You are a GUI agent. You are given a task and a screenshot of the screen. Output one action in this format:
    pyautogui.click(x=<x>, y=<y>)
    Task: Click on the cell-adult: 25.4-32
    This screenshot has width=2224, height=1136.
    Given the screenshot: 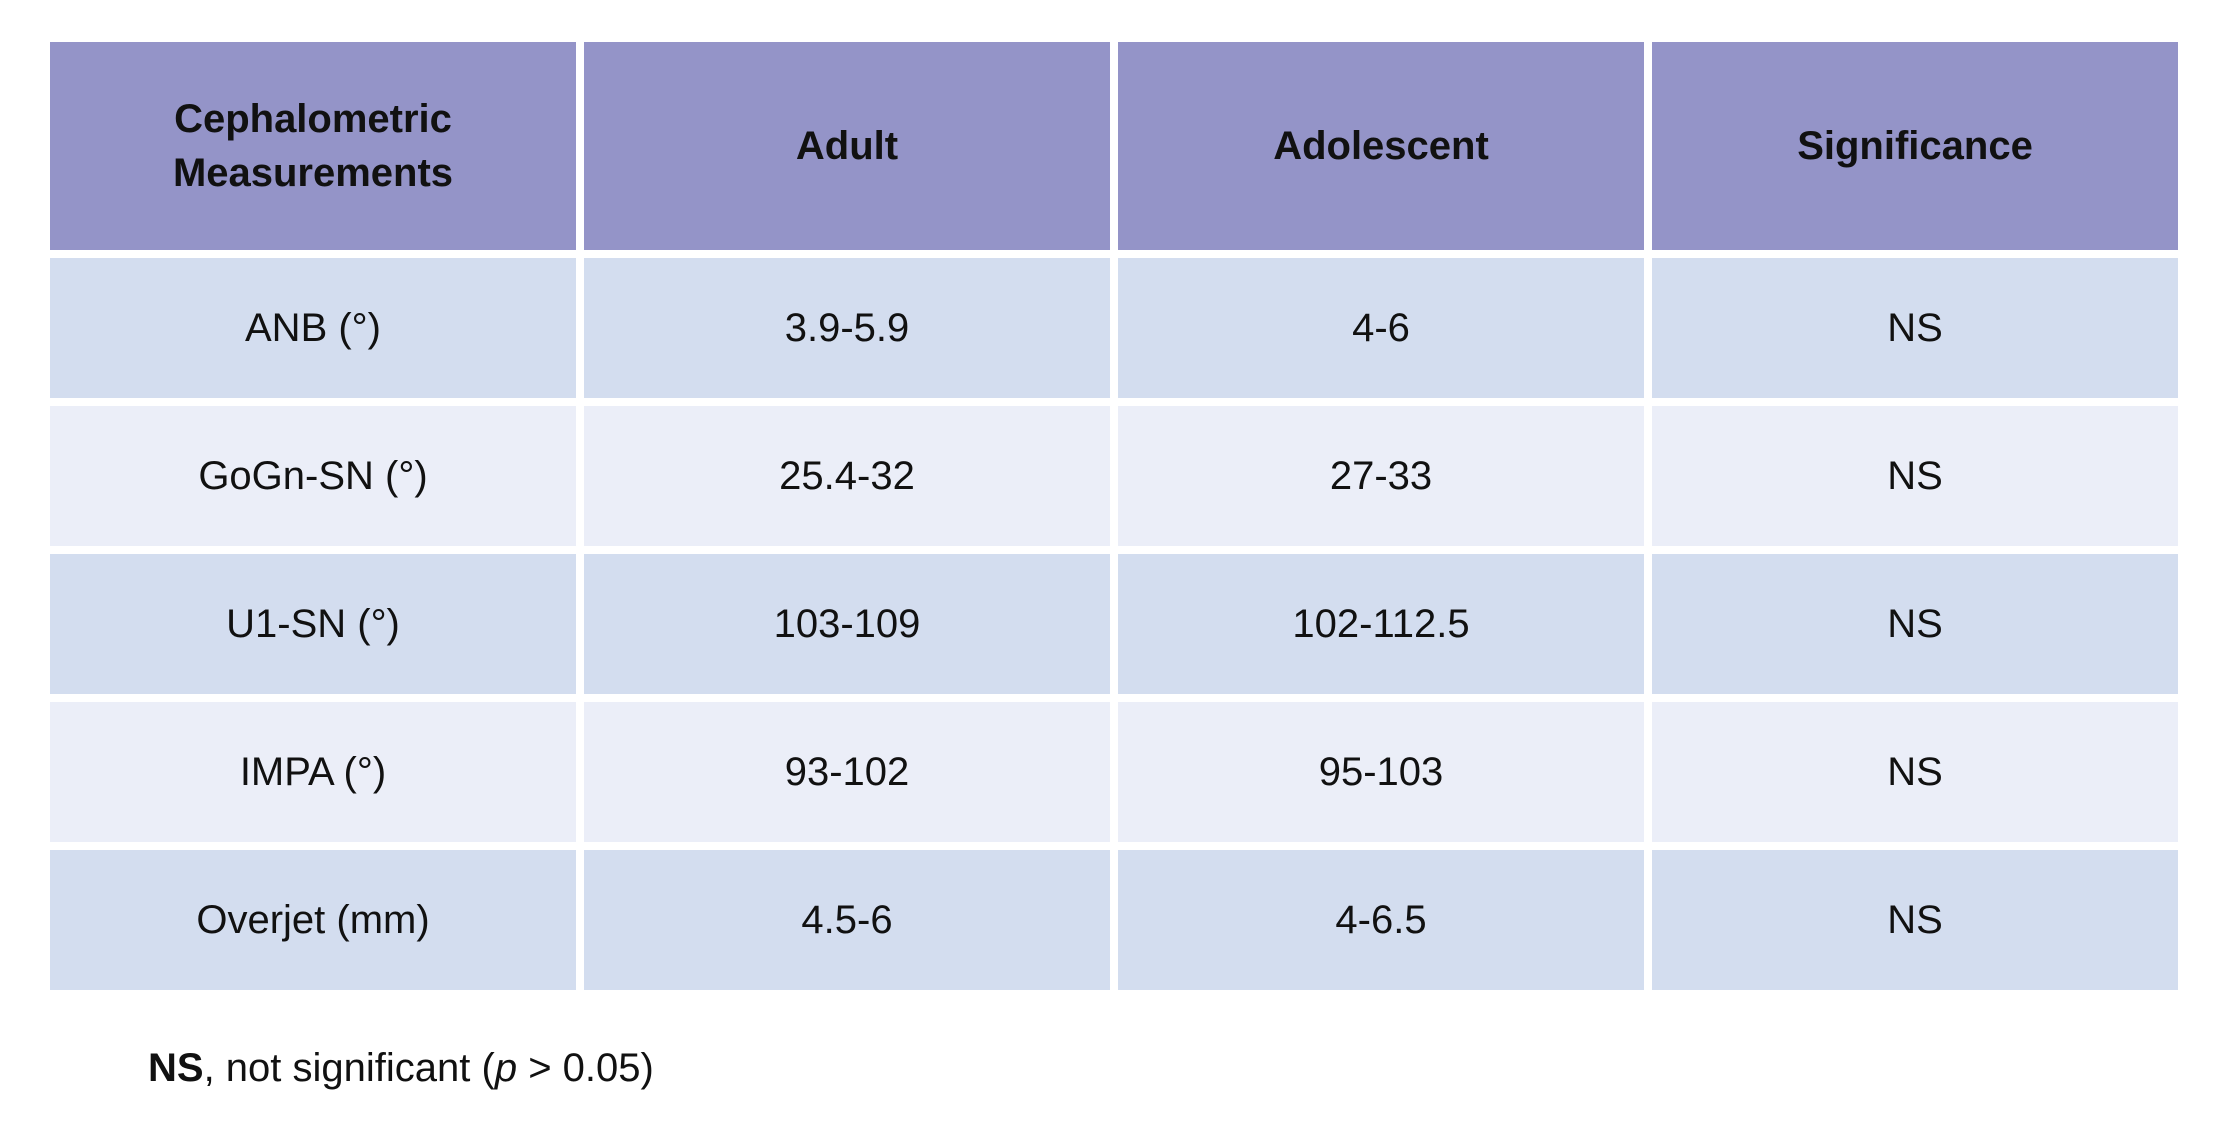 What is the action you would take?
    pyautogui.click(x=847, y=476)
    